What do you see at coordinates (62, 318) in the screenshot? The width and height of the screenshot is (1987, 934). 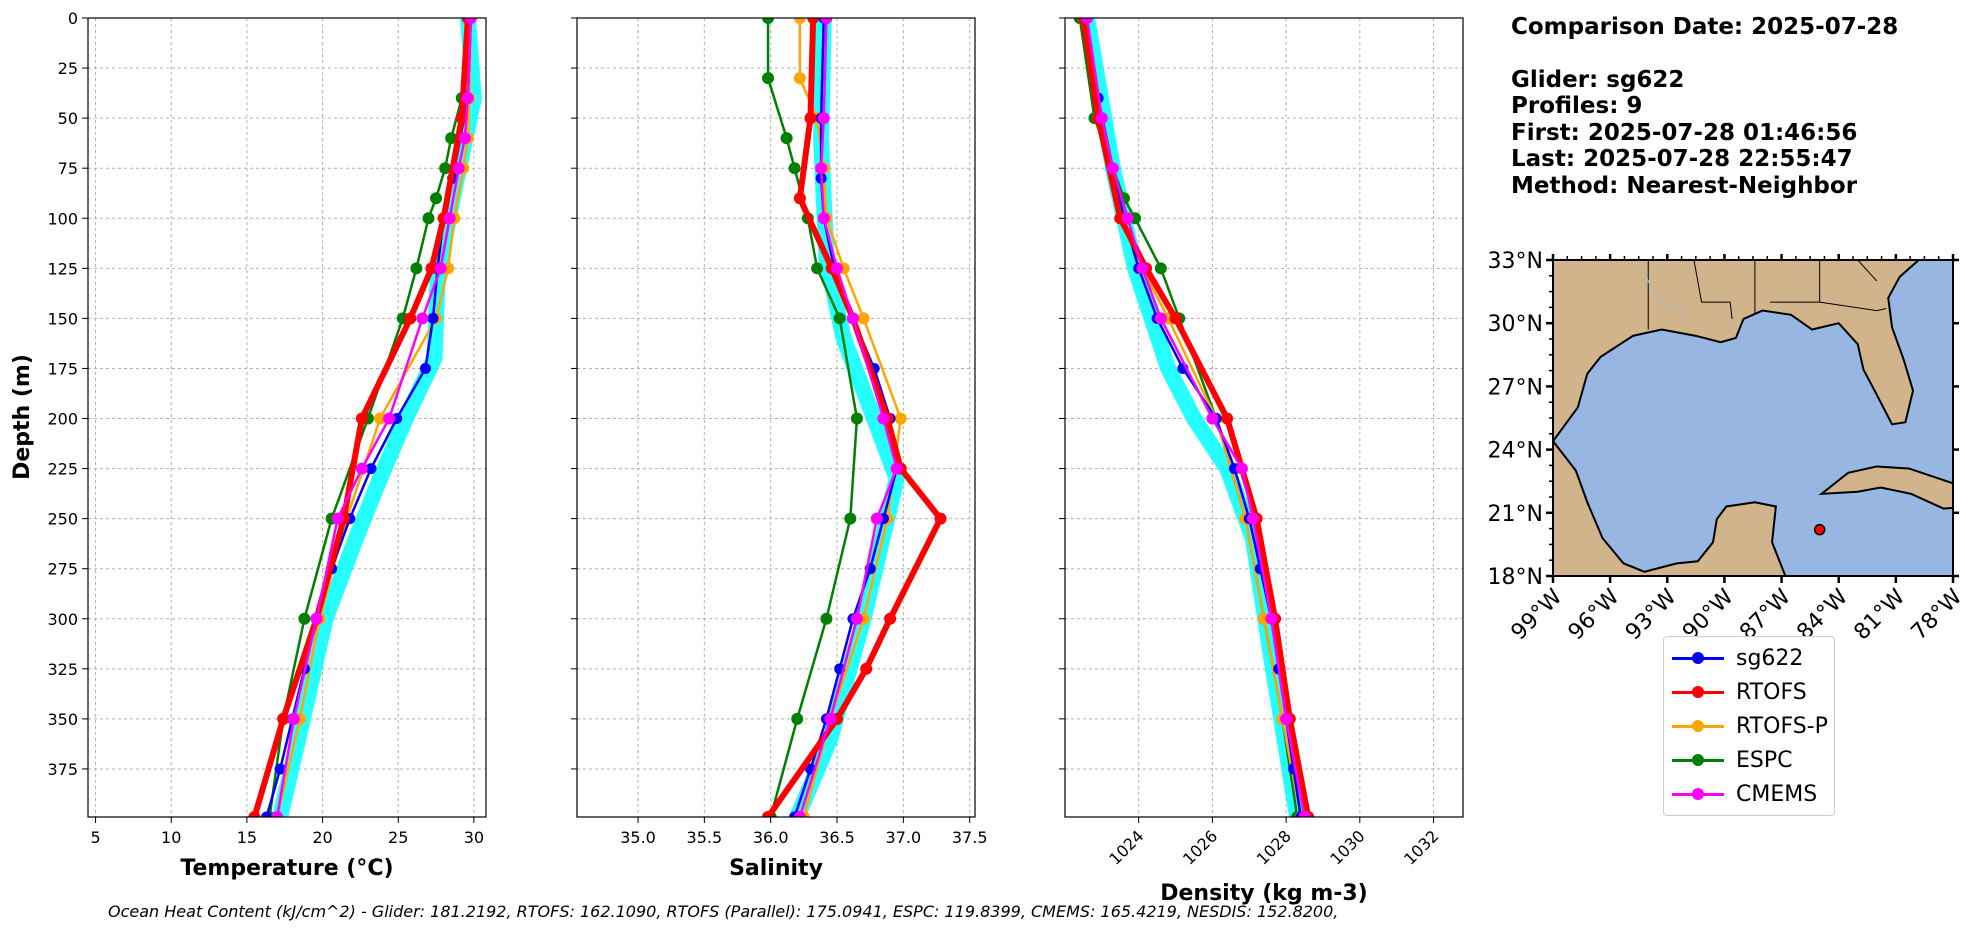 I see `y-tick-label: 150` at bounding box center [62, 318].